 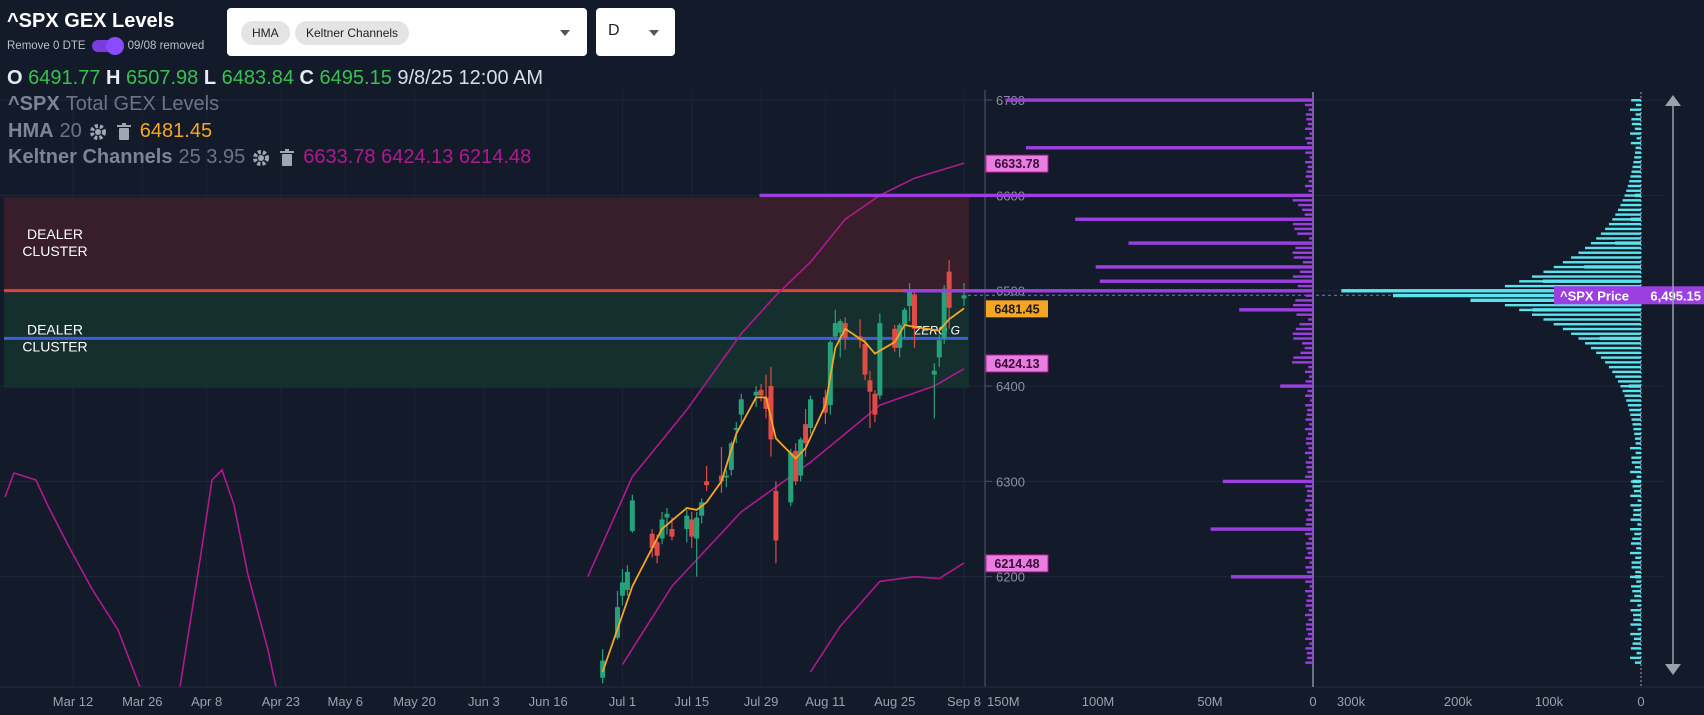 I want to click on date-axis-label: Jul 15, so click(x=691, y=701).